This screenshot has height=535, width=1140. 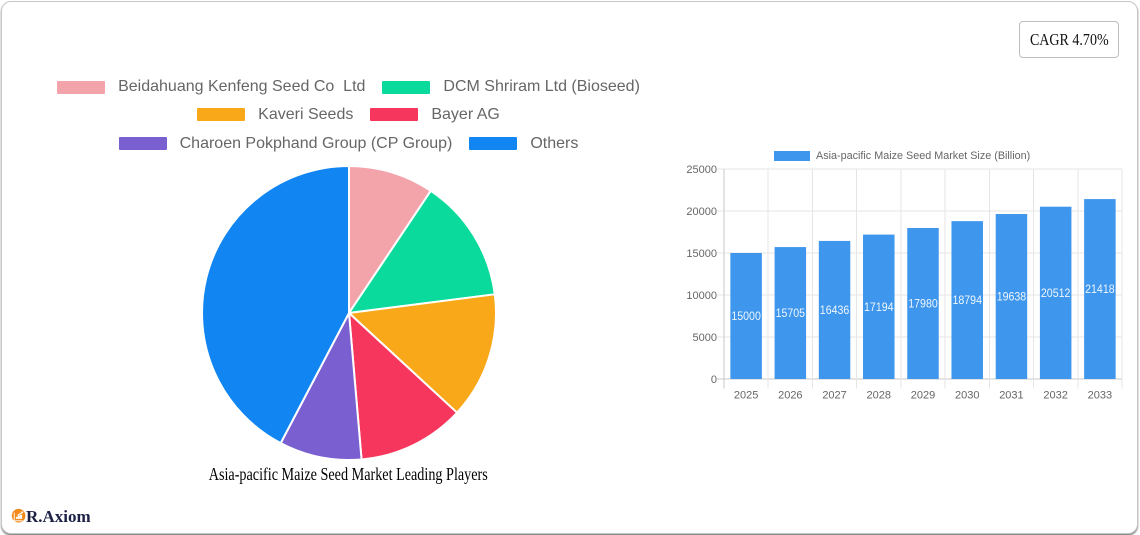 What do you see at coordinates (834, 396) in the screenshot?
I see `svg-text: 2027` at bounding box center [834, 396].